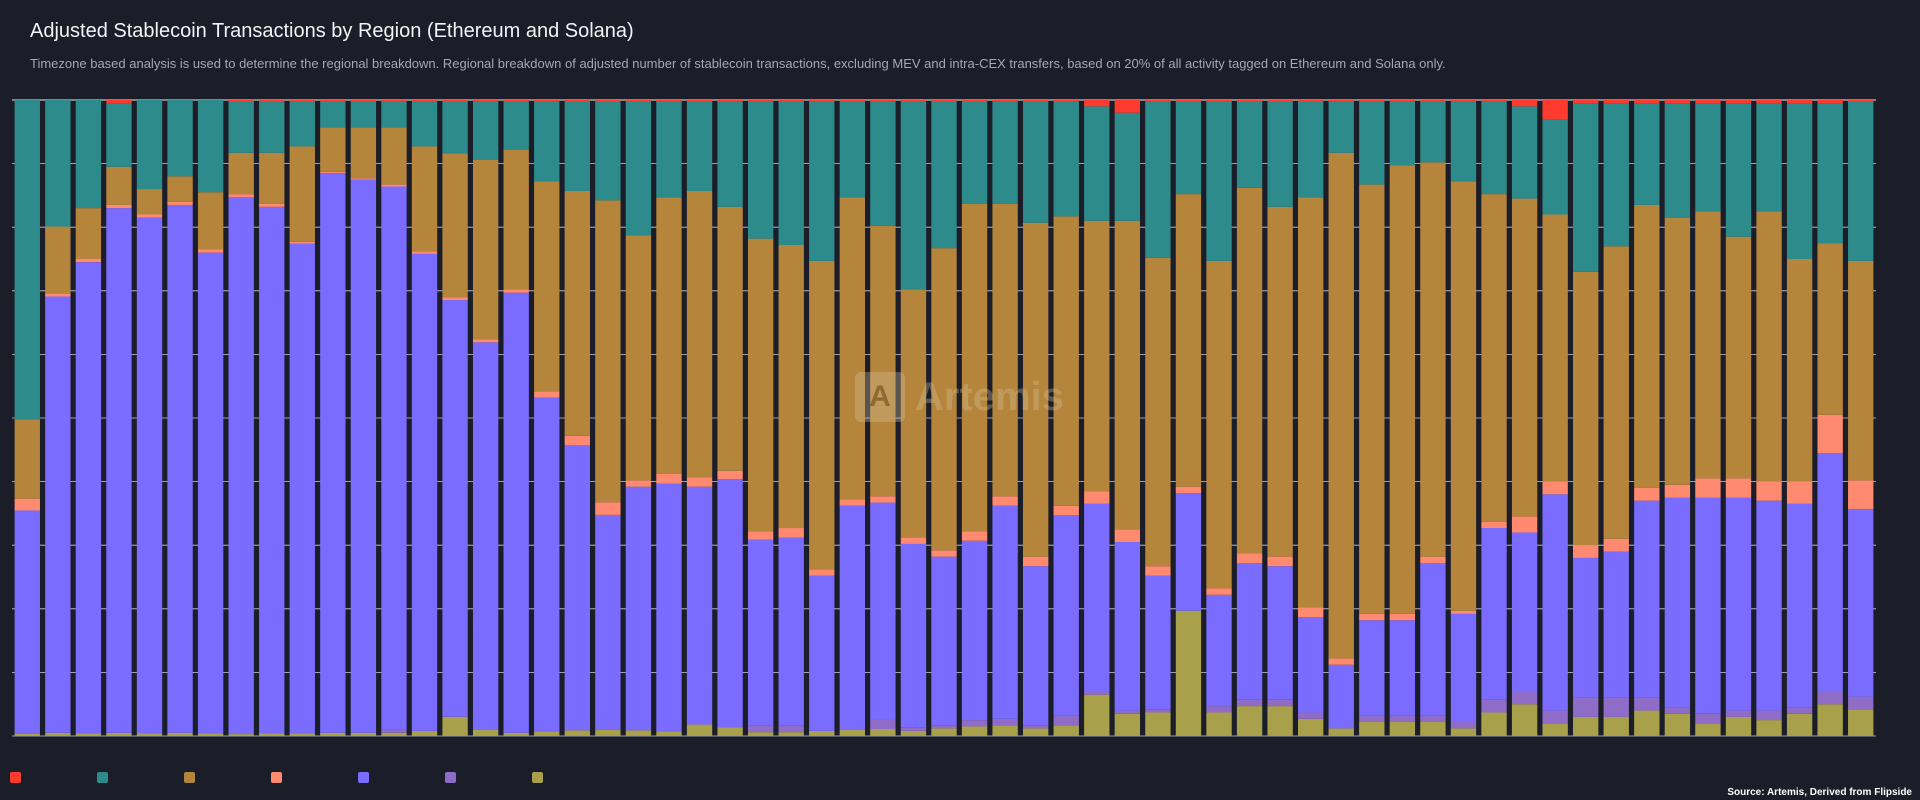 This screenshot has height=800, width=1920. I want to click on legend-item-s5, so click(396, 777).